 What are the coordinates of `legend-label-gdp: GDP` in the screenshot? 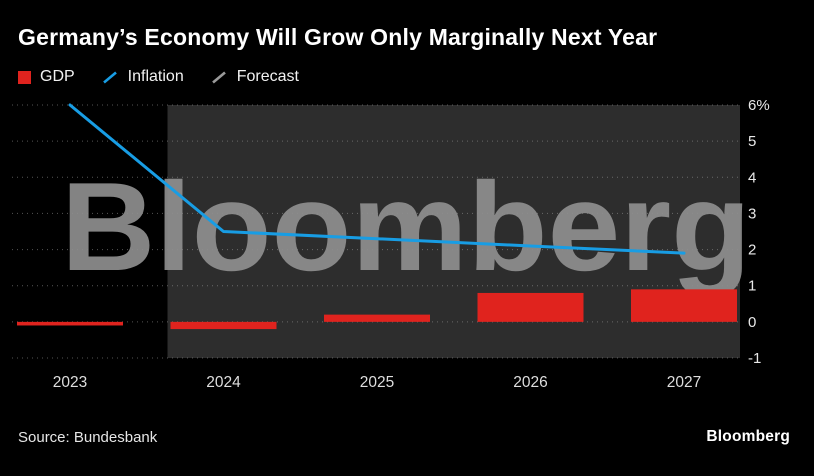 It's located at (57, 76).